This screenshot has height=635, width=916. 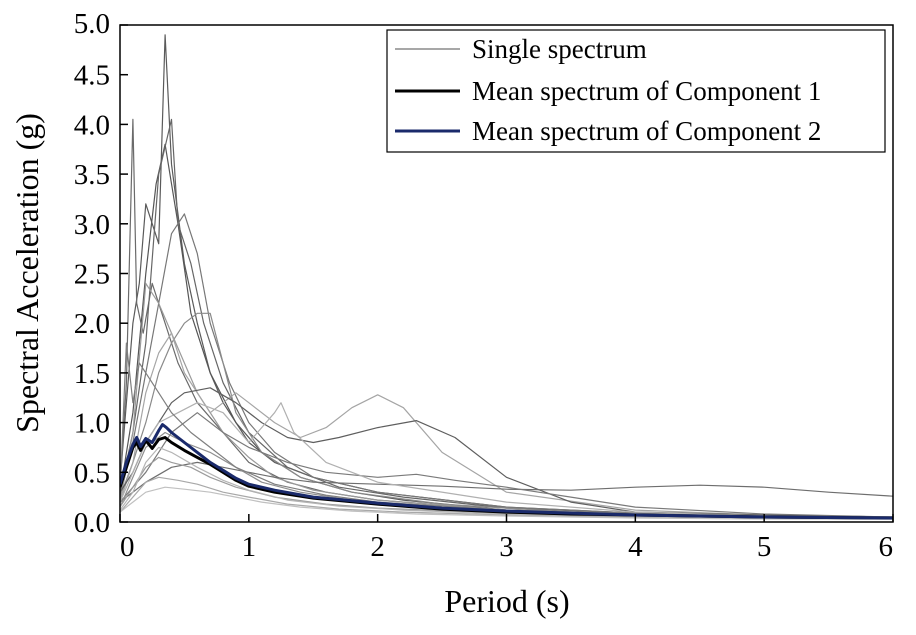 What do you see at coordinates (92, 473) in the screenshot?
I see `y-tick-label-0.5: 0.5` at bounding box center [92, 473].